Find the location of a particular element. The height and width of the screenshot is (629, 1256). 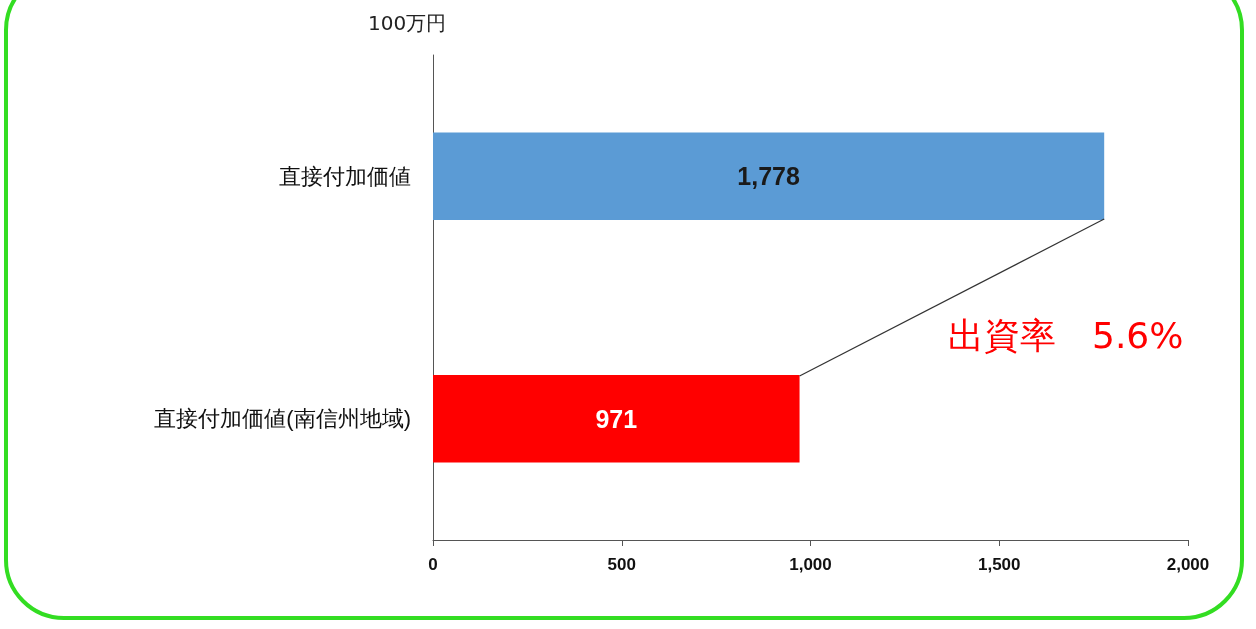

x-tick-label: 1,000 is located at coordinates (810, 564).